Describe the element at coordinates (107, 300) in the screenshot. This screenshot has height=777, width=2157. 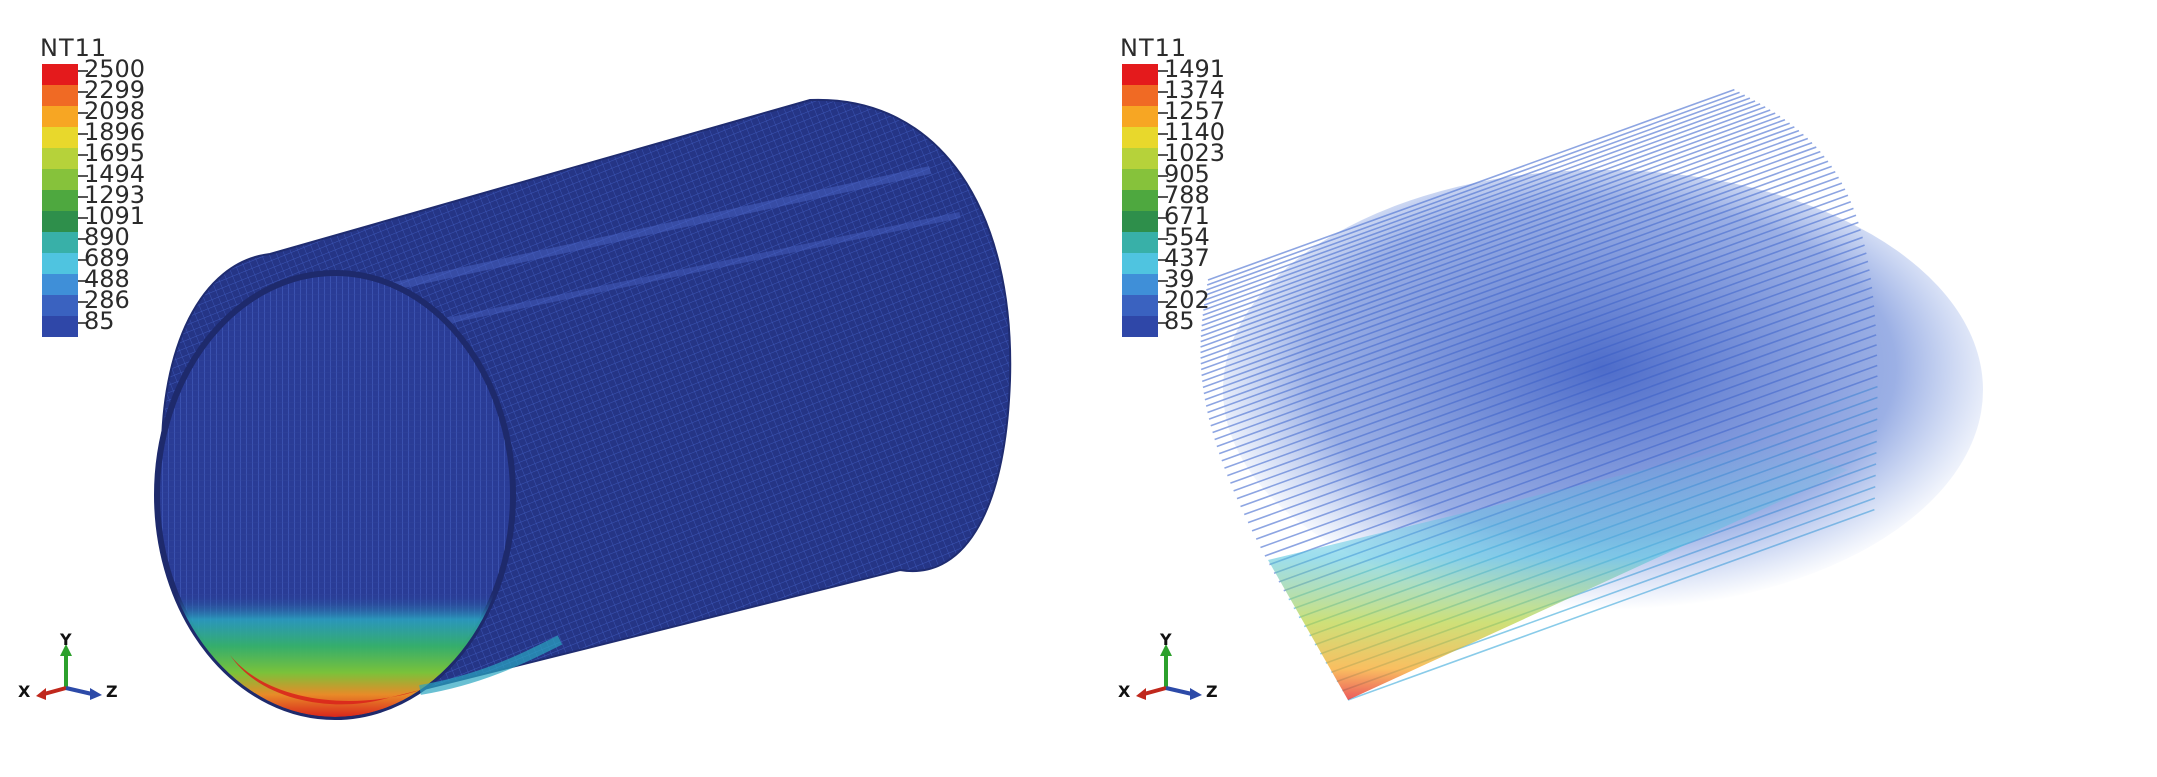
I see `legend-value: 286` at that location.